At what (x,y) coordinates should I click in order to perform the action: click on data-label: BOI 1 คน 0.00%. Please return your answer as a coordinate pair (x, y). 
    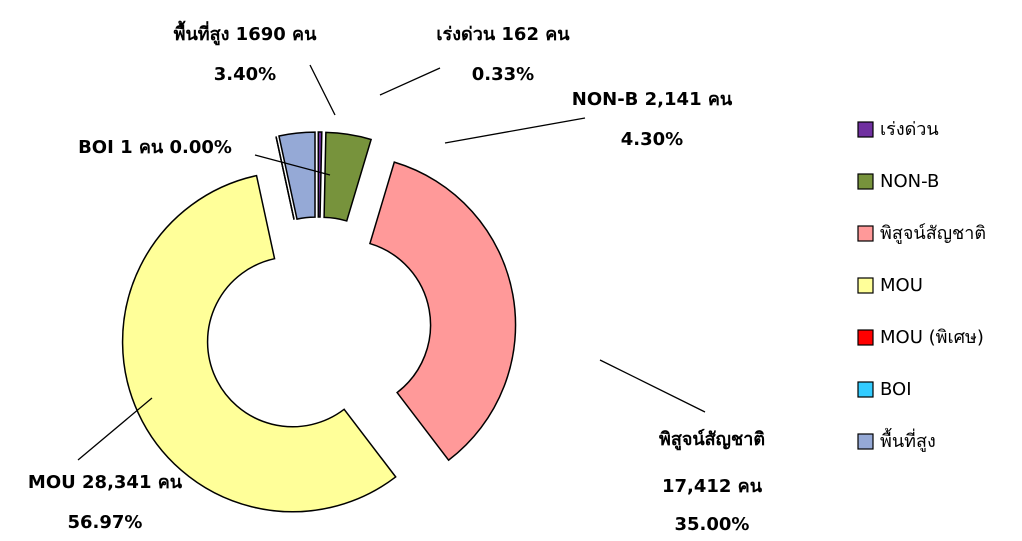
    Looking at the image, I should click on (155, 147).